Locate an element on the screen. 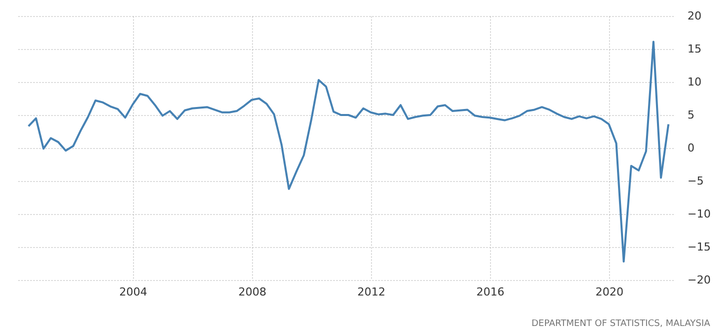  y-tick-label: −15 is located at coordinates (699, 247).